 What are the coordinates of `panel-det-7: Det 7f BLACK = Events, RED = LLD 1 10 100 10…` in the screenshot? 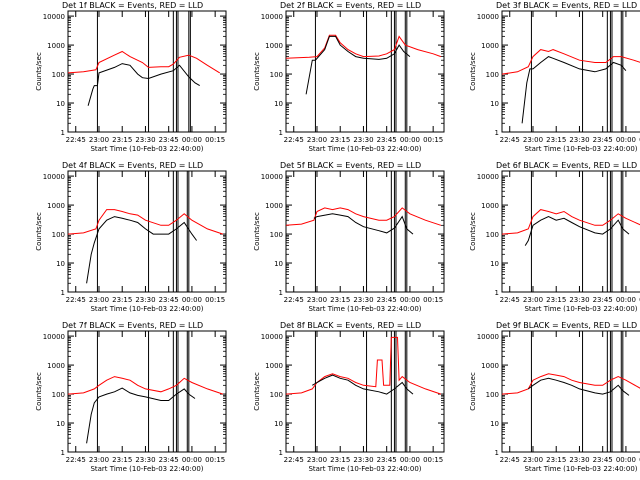 It's located at (131, 397).